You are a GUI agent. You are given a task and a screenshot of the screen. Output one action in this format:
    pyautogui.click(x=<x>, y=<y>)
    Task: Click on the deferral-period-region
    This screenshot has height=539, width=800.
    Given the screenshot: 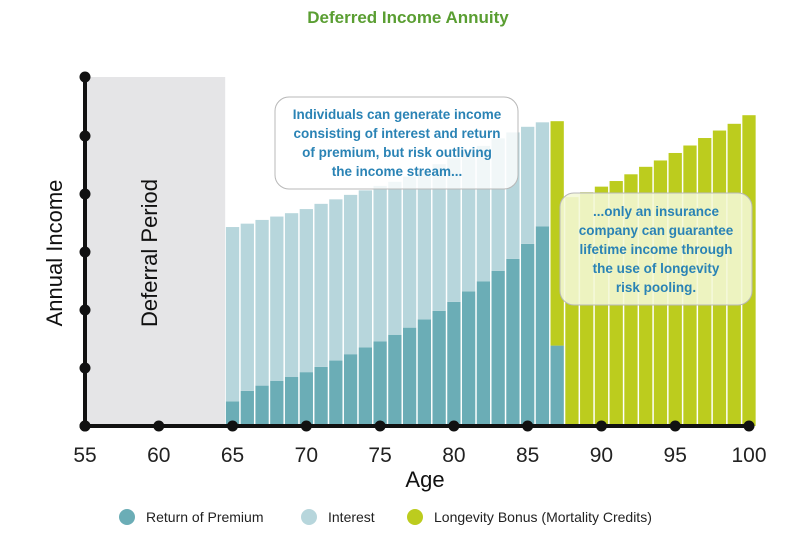 What is the action you would take?
    pyautogui.click(x=155, y=251)
    